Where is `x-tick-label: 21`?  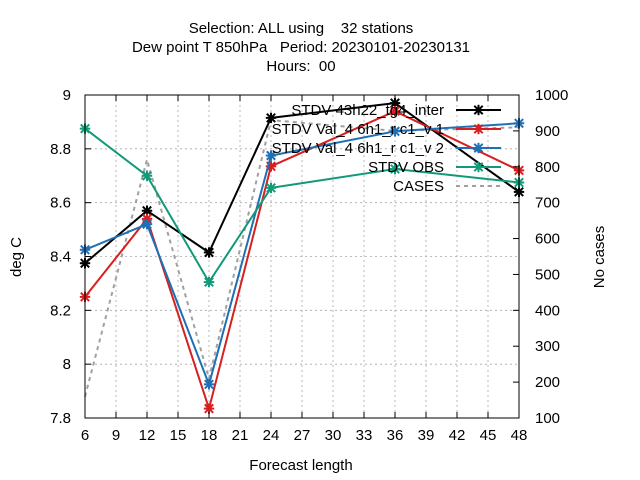
x-tick-label: 21 is located at coordinates (240, 435).